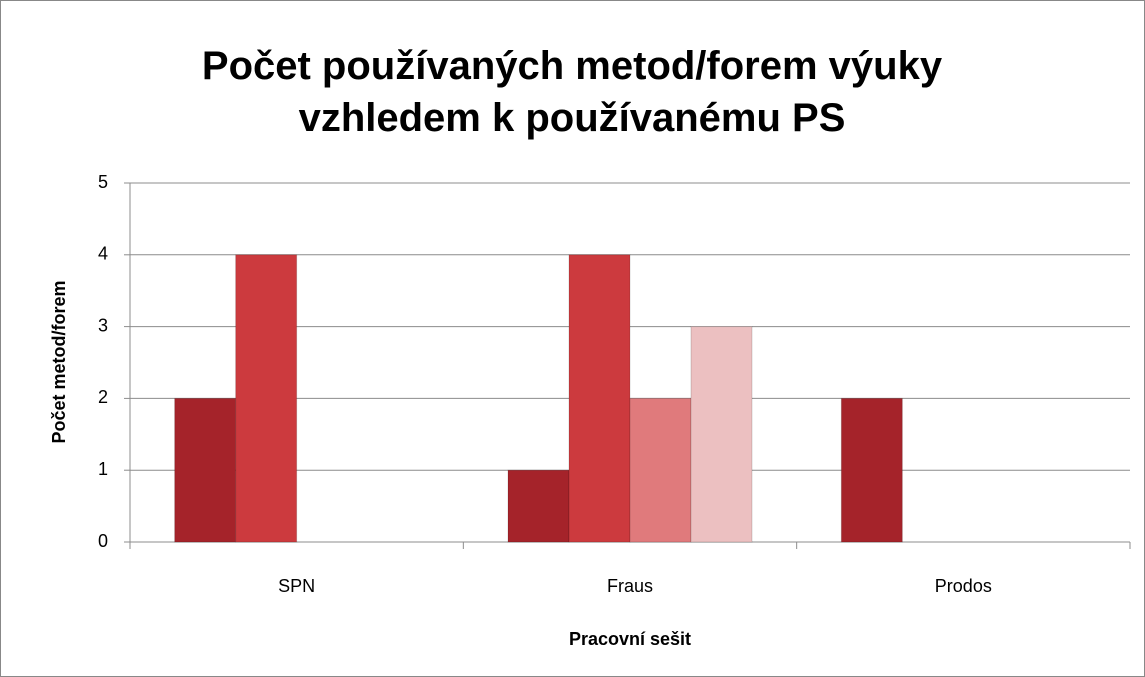  I want to click on y-tick-label: 5, so click(103, 182).